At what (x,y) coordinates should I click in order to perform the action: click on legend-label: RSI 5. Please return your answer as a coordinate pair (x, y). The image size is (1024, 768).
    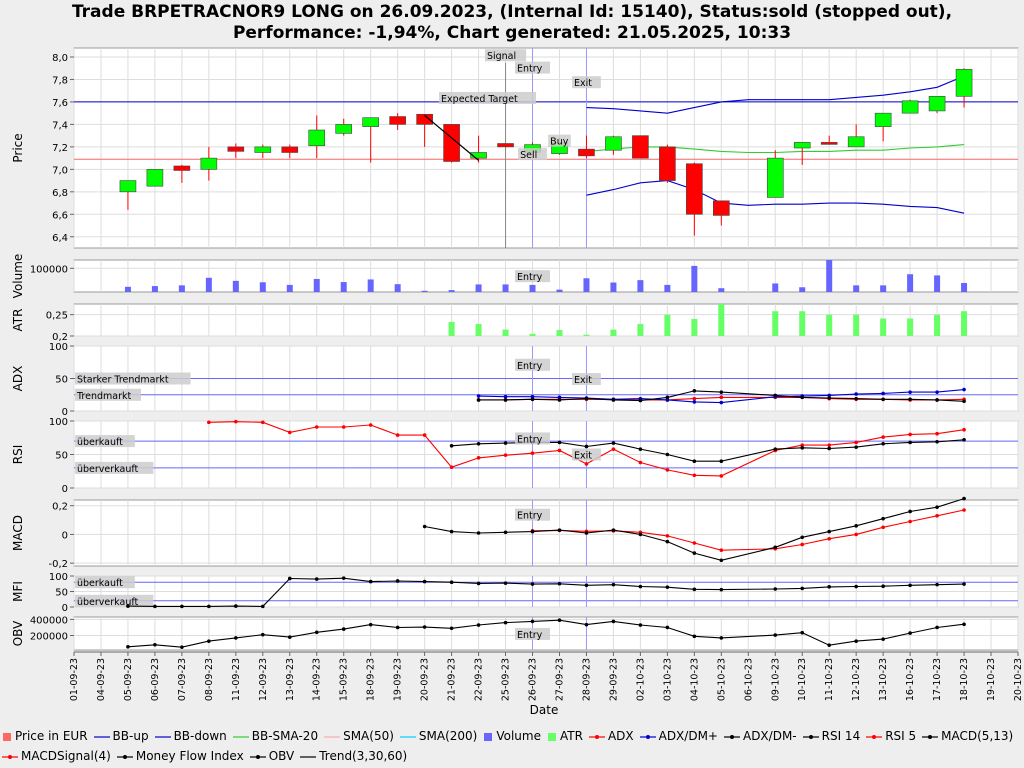
    Looking at the image, I should click on (901, 736).